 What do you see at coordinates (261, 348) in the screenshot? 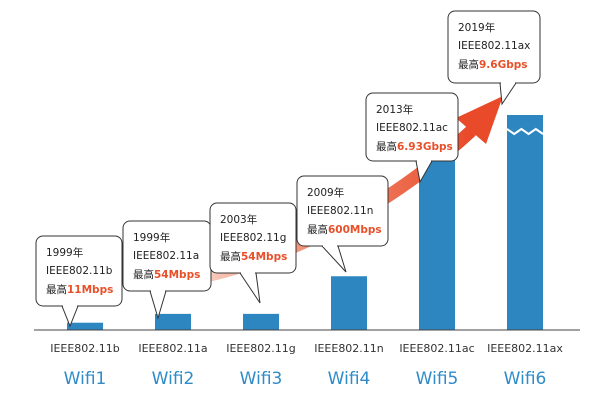
I see `standard-label: IEEE802.11g` at bounding box center [261, 348].